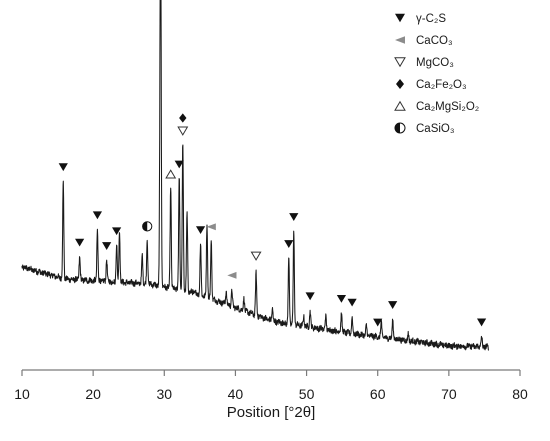 This screenshot has height=441, width=550. I want to click on x-axis: 10 20 30 40 50 60 70 80, so click(271, 385).